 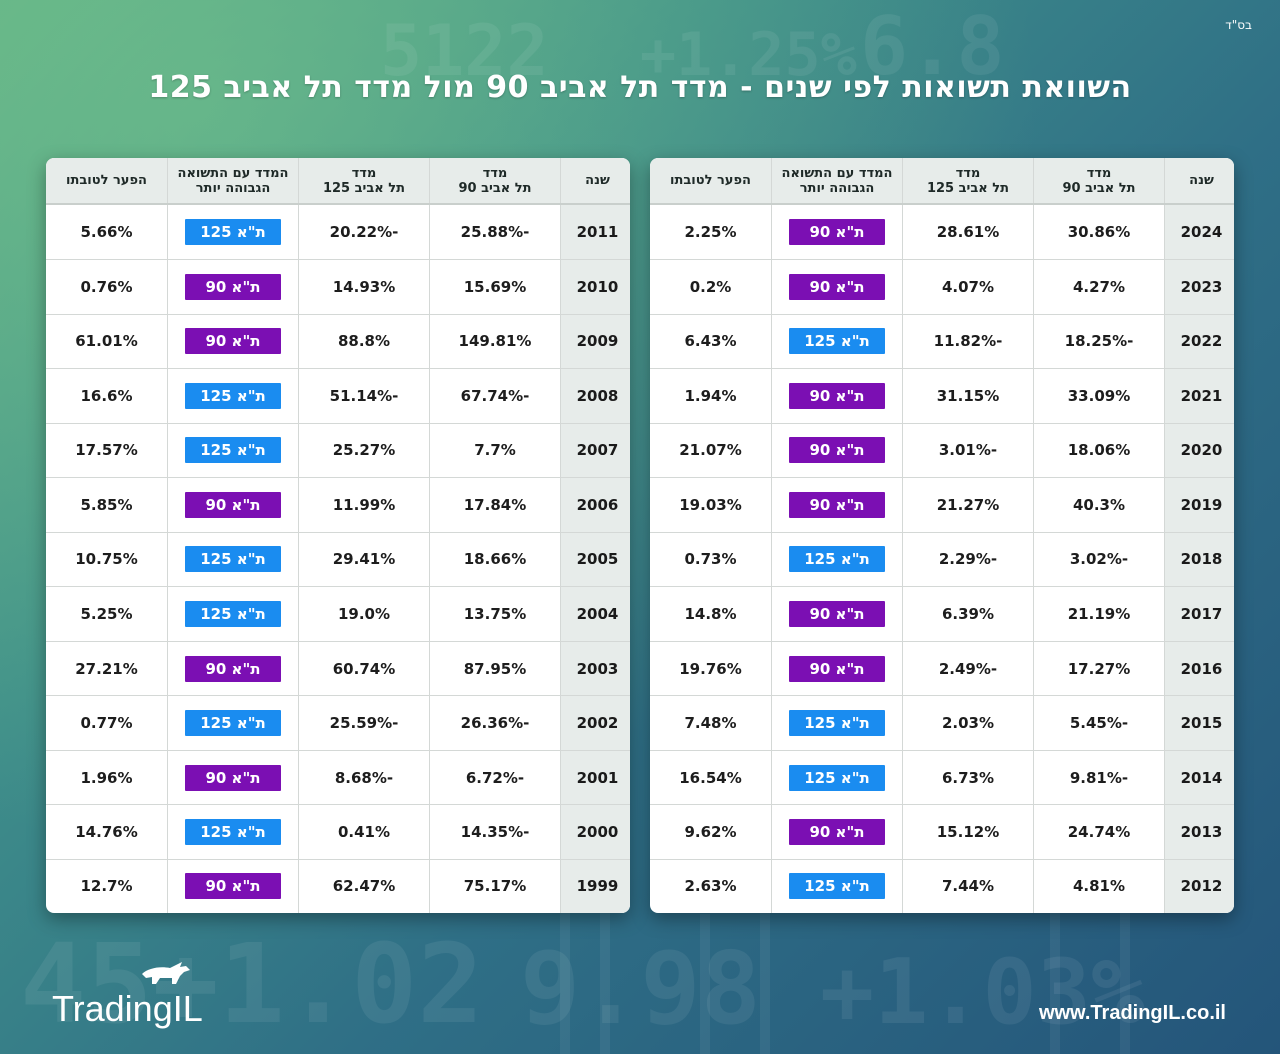 I want to click on header-gap-text: הפער לטובתו, so click(x=710, y=180).